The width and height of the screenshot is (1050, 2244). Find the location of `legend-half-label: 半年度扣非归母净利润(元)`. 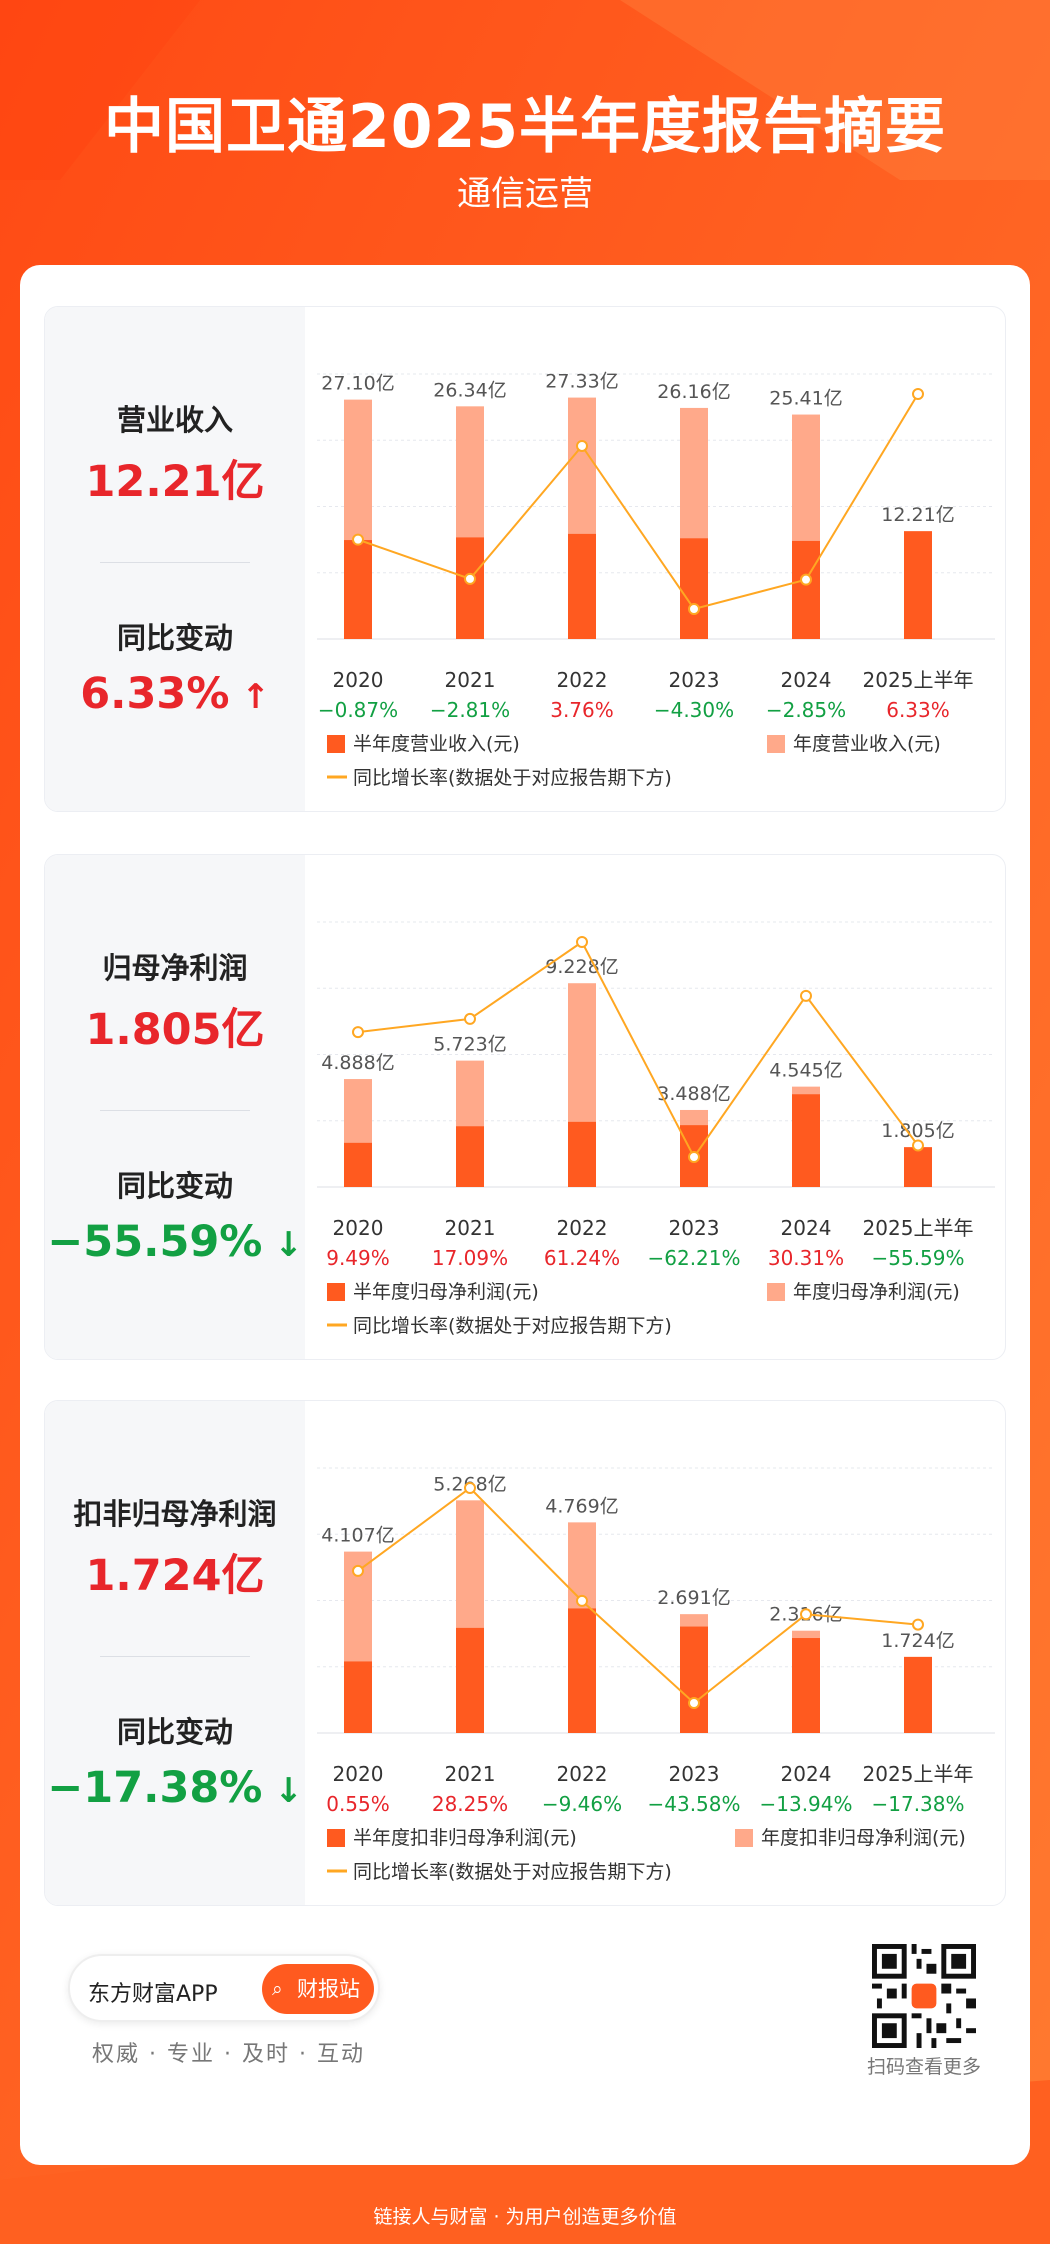

legend-half-label: 半年度扣非归母净利润(元) is located at coordinates (465, 1838).